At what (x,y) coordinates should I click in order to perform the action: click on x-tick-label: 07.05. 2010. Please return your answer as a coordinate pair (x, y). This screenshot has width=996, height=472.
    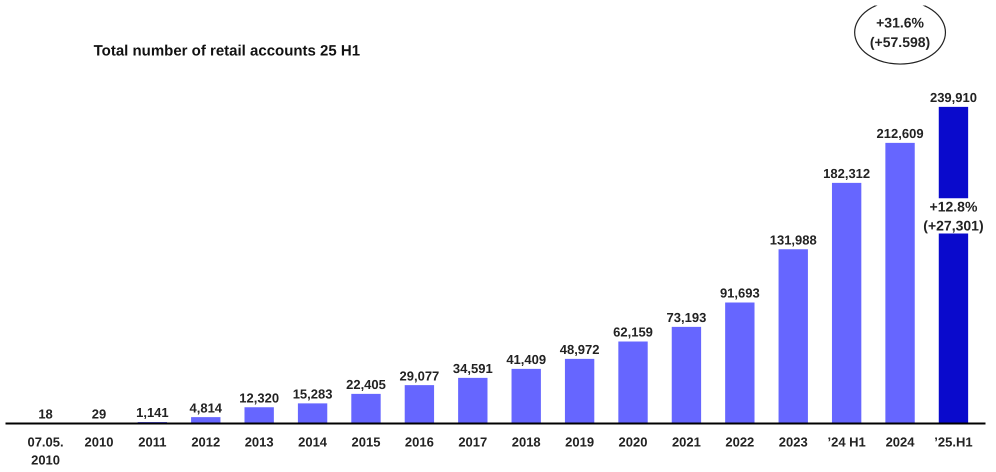
    Looking at the image, I should click on (45, 451).